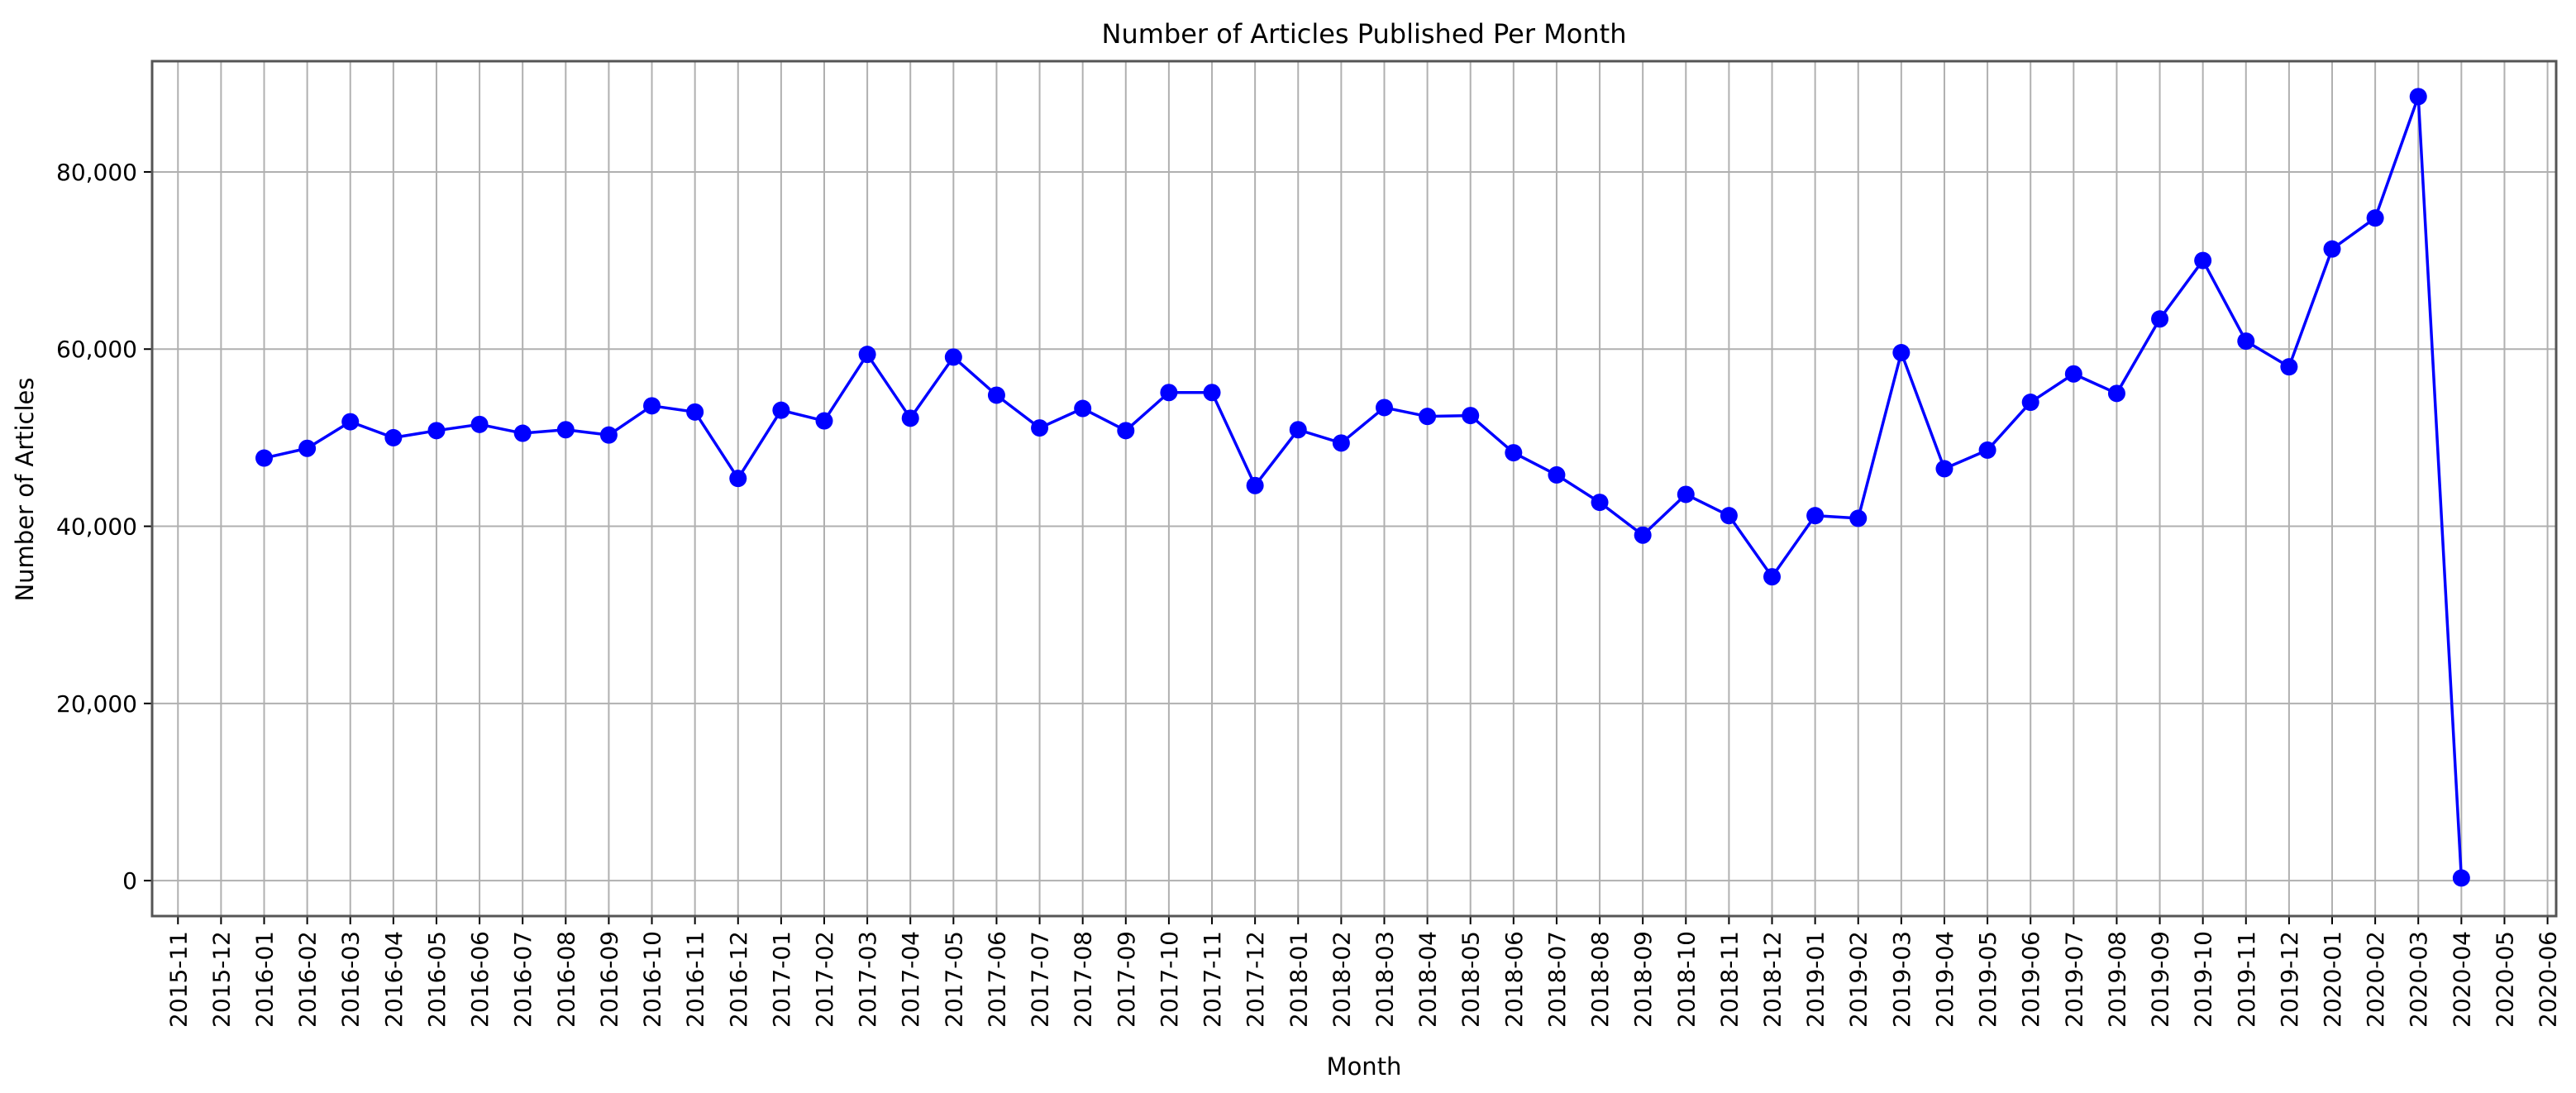 The width and height of the screenshot is (2576, 1093). I want to click on x-tick-label: 2016-11, so click(695, 979).